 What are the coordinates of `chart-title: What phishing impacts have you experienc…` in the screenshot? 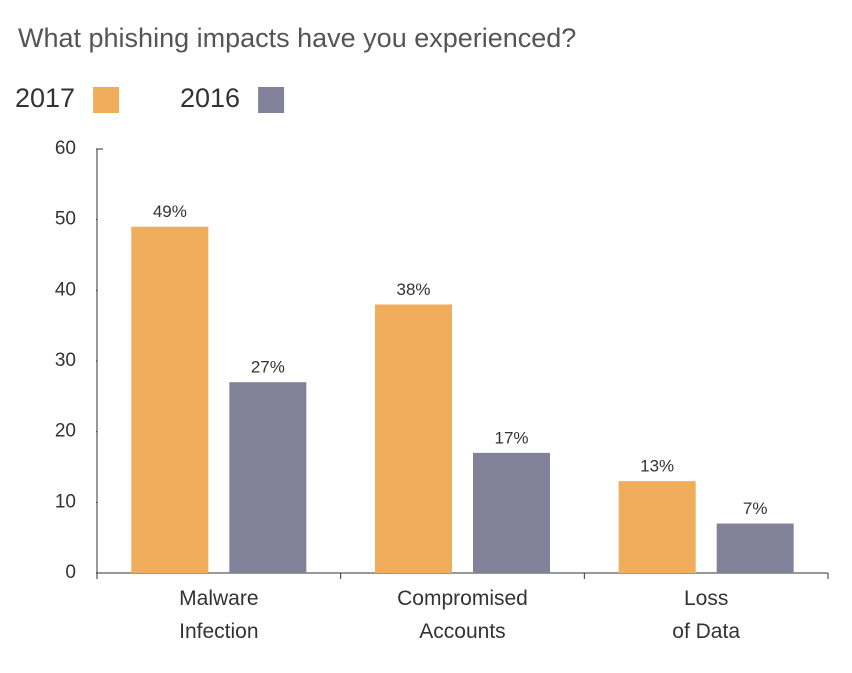 It's located at (297, 38).